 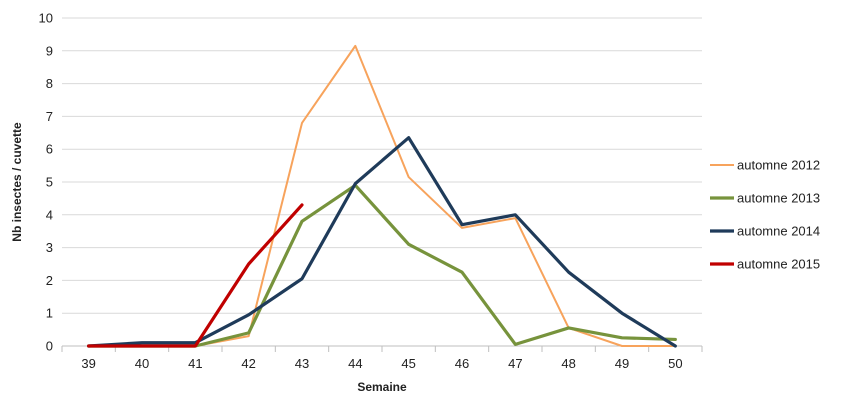 I want to click on x-tick-label-47: 47, so click(x=515, y=363).